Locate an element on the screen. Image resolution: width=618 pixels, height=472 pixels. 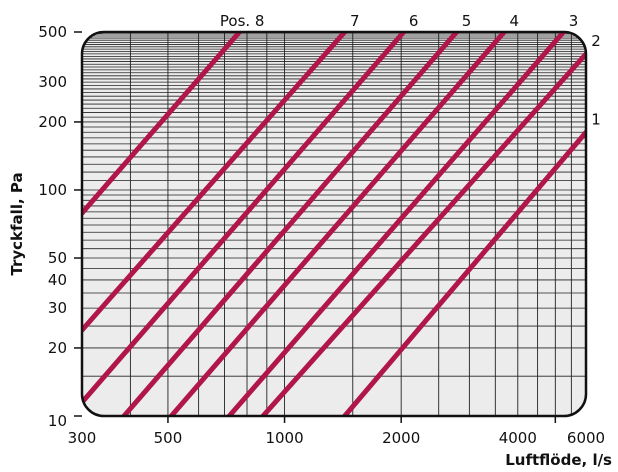
x-tick-label: 2000 is located at coordinates (401, 438).